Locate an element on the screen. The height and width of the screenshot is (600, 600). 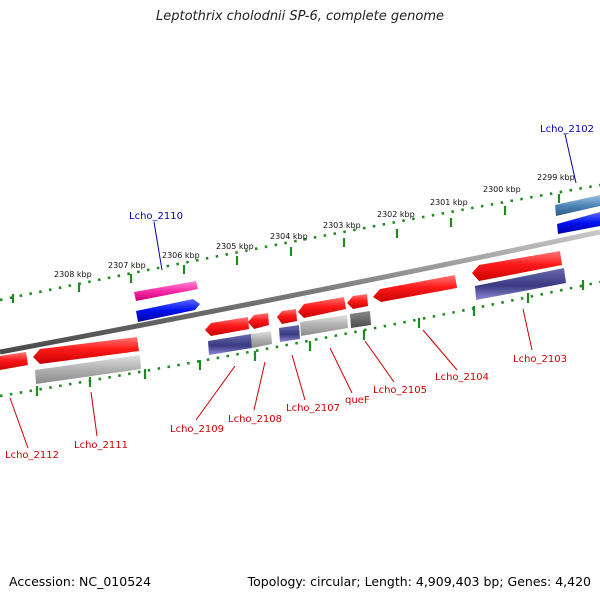
label-lcho-2109: Lcho_2109 is located at coordinates (197, 429).